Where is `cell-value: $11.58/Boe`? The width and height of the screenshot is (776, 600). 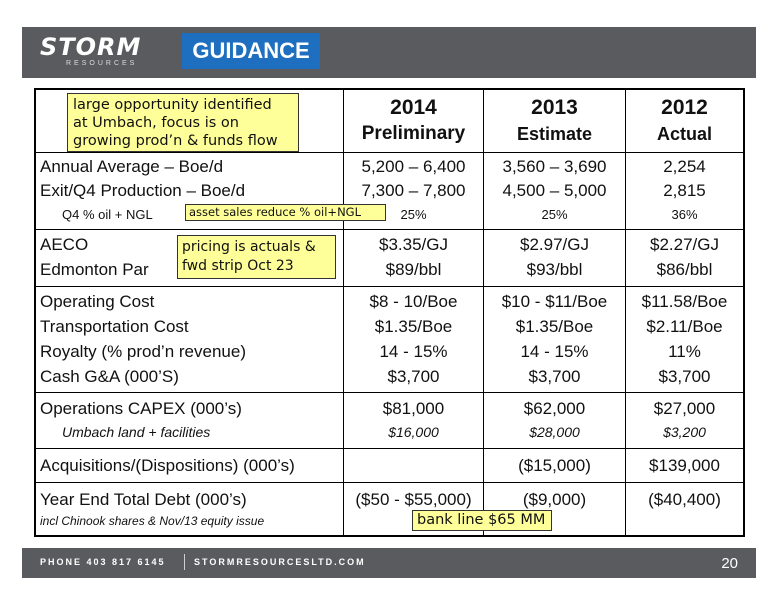 cell-value: $11.58/Boe is located at coordinates (684, 301).